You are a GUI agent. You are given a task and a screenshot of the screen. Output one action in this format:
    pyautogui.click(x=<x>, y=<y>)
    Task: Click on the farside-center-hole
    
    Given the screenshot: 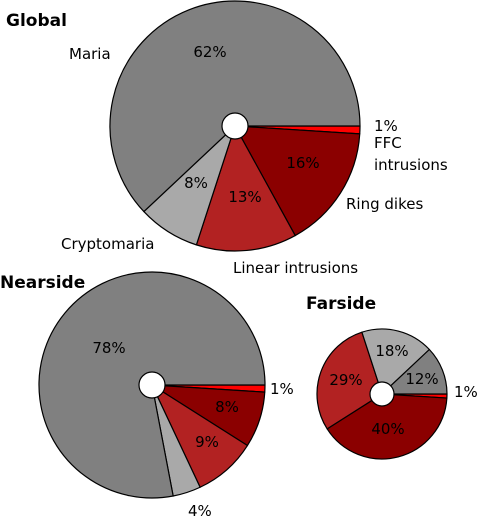 What is the action you would take?
    pyautogui.click(x=382, y=394)
    